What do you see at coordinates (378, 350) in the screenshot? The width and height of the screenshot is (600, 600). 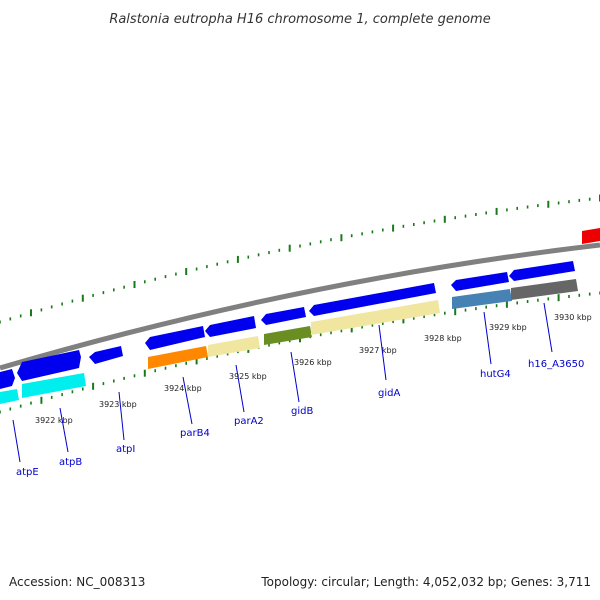 I see `tick-label: 3927 kbp` at bounding box center [378, 350].